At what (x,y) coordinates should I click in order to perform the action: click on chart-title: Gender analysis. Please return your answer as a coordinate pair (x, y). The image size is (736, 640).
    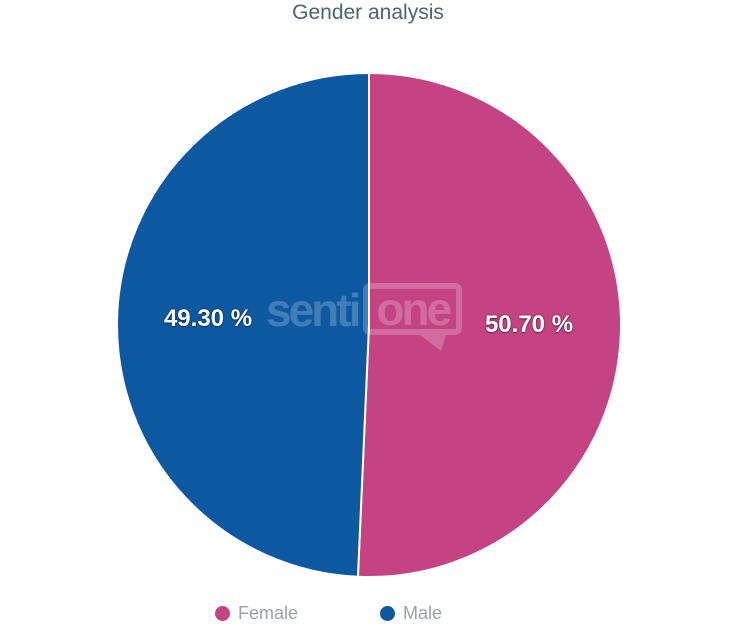
    Looking at the image, I should click on (368, 12).